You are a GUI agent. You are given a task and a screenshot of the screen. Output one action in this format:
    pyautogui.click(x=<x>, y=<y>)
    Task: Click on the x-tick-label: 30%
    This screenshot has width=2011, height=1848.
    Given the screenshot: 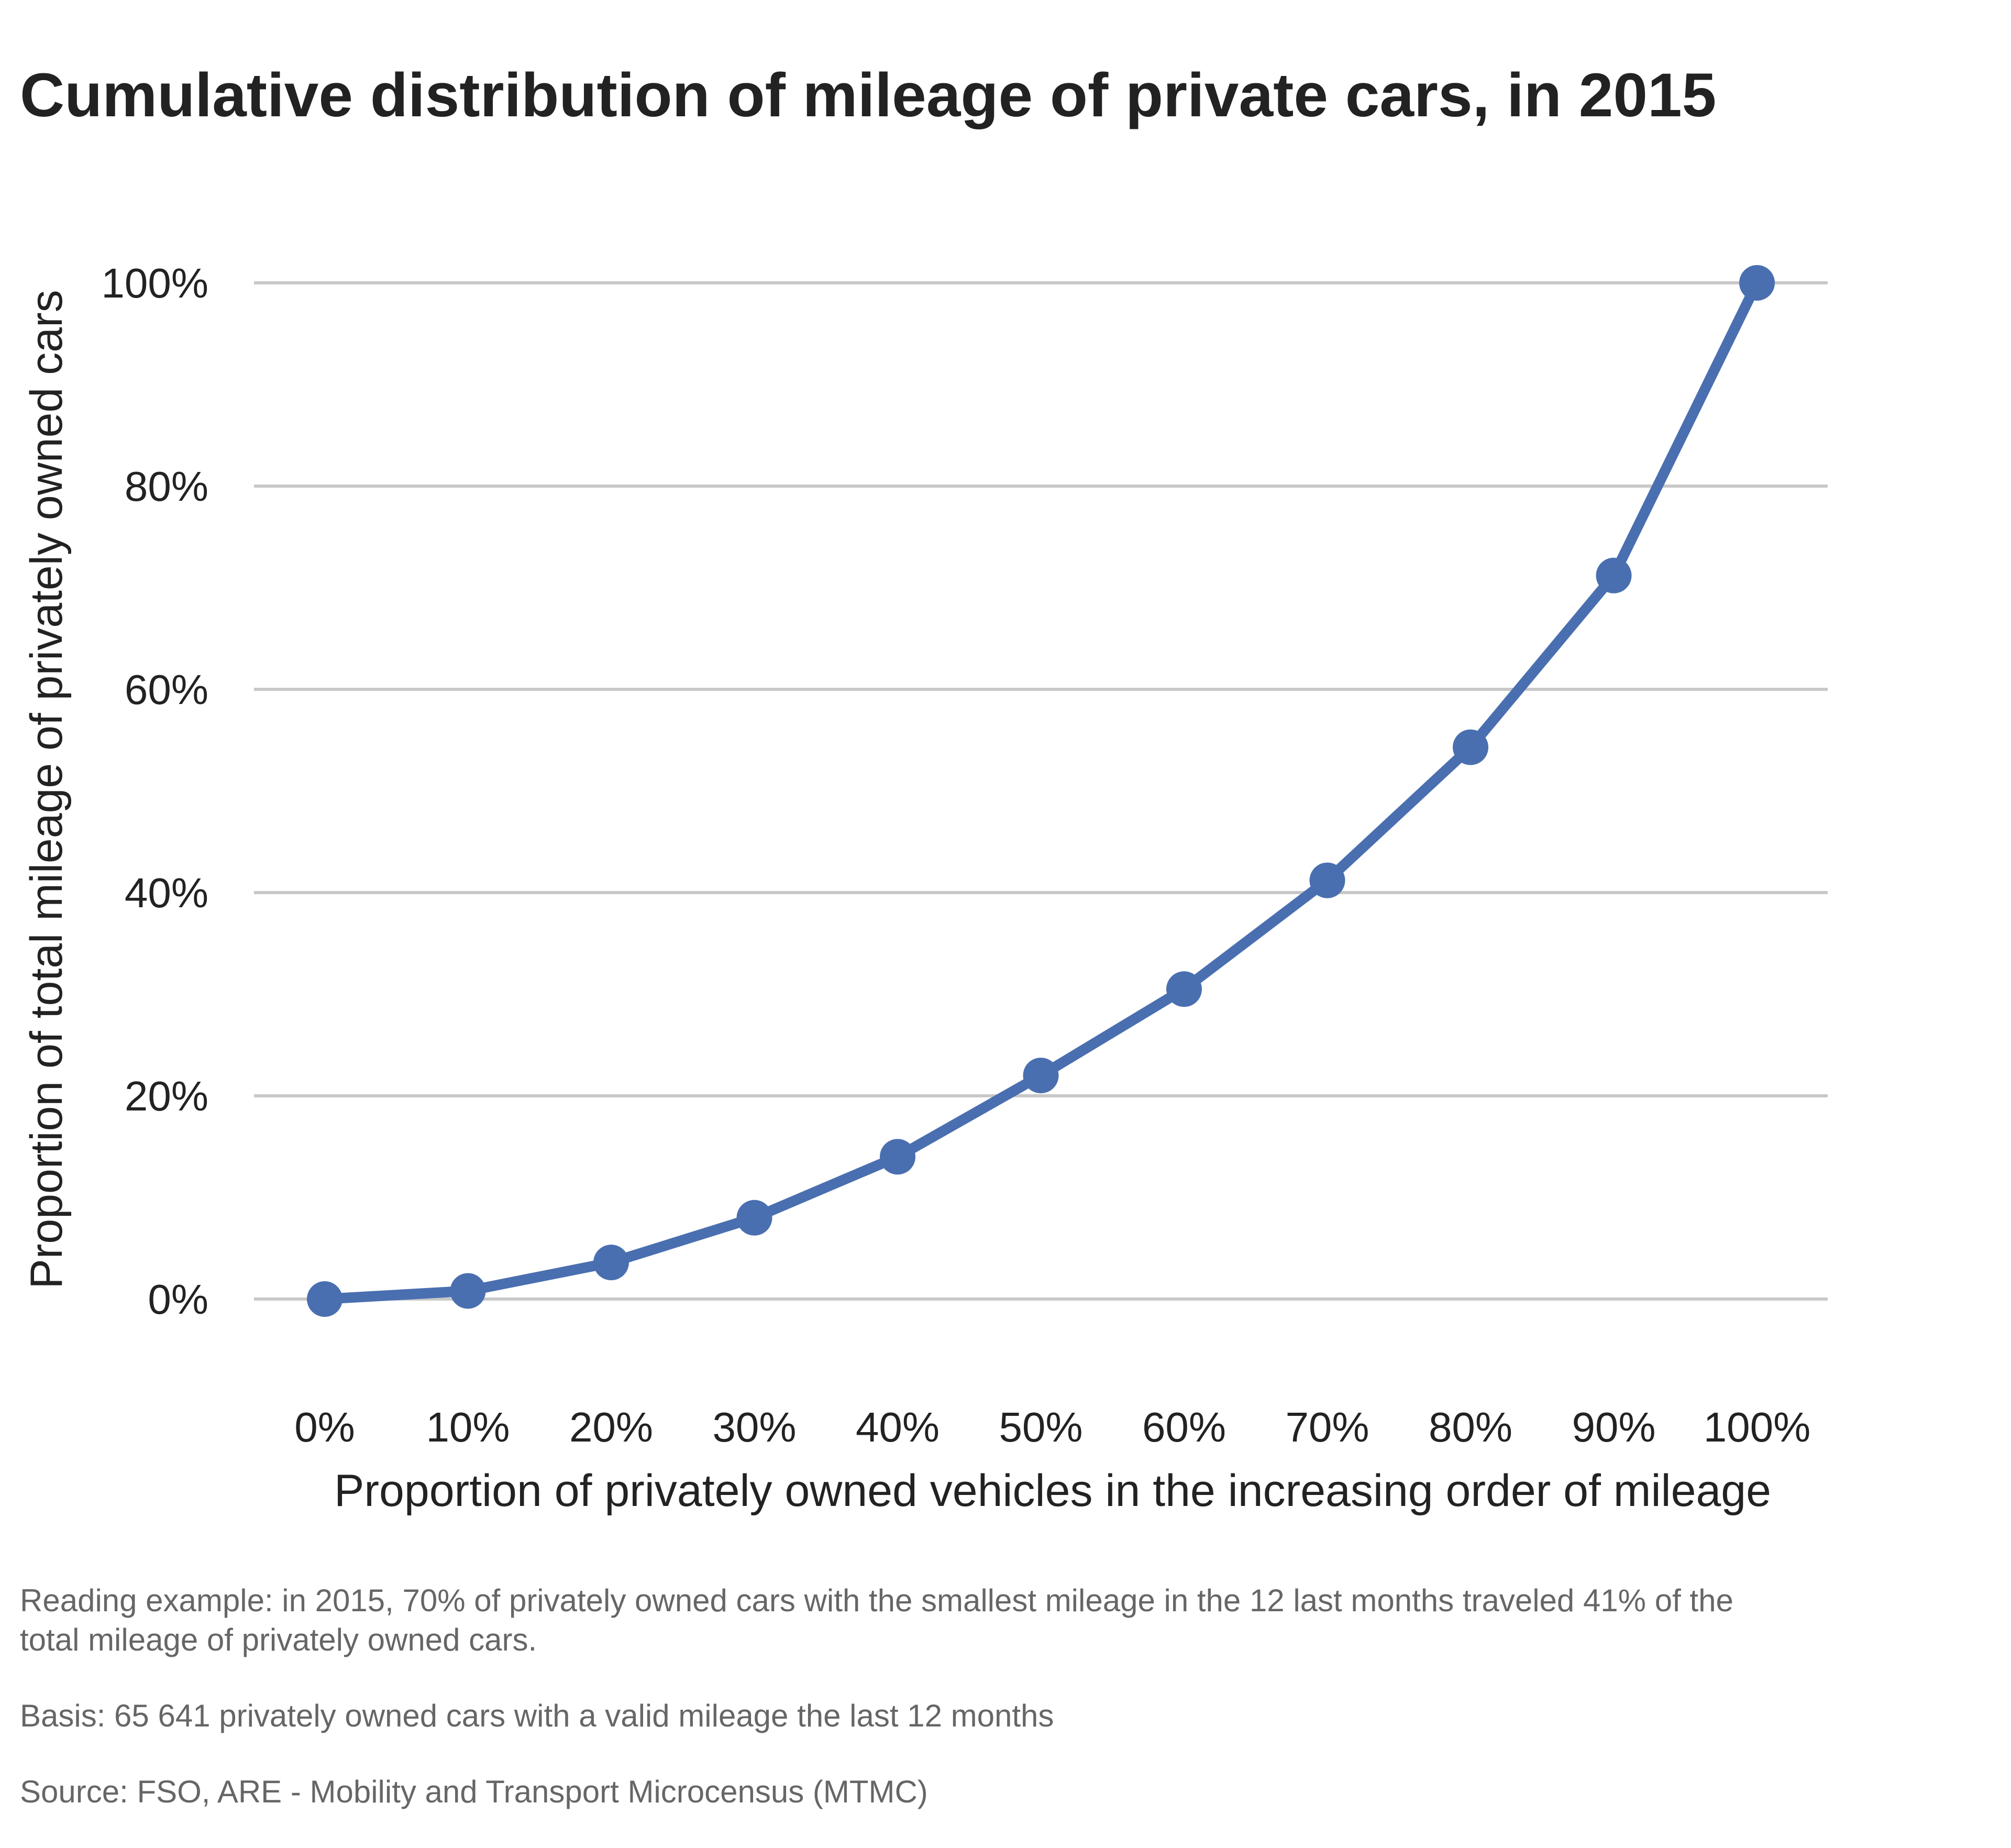 What is the action you would take?
    pyautogui.click(x=754, y=1427)
    